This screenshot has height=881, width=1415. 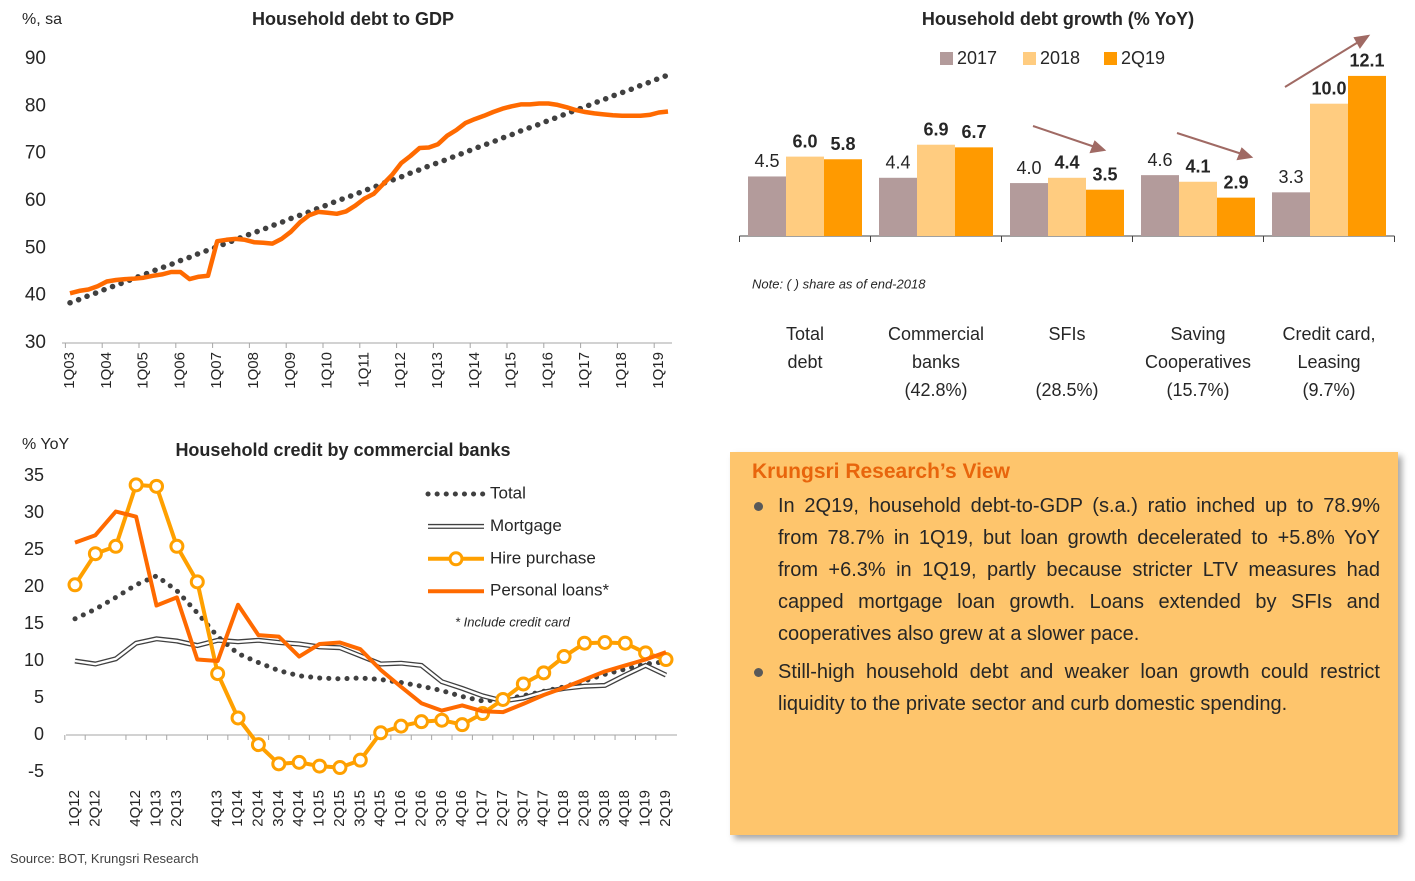 What do you see at coordinates (805, 334) in the screenshot?
I see `x-tick-label: Total` at bounding box center [805, 334].